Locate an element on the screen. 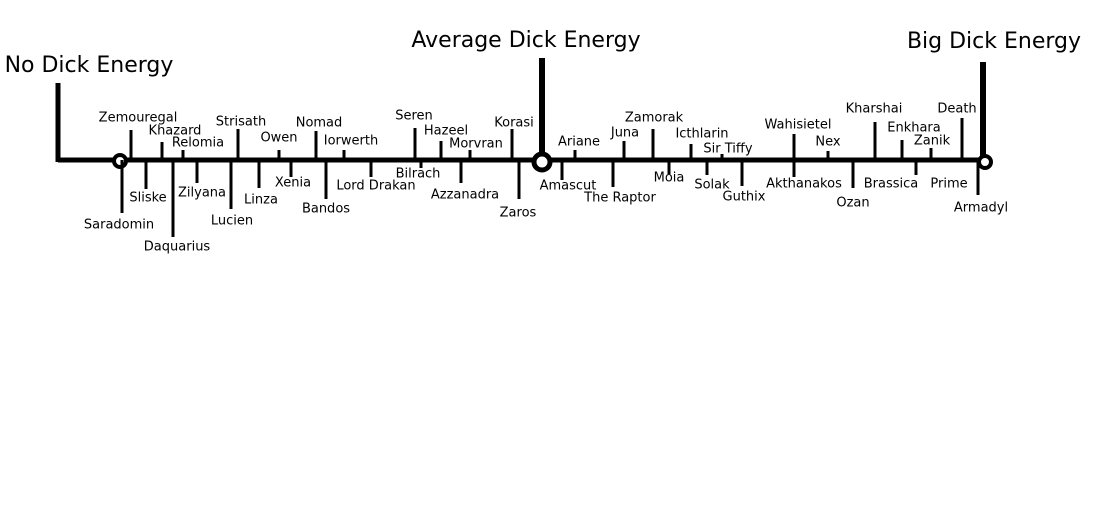  name-label: Guthix is located at coordinates (744, 197).